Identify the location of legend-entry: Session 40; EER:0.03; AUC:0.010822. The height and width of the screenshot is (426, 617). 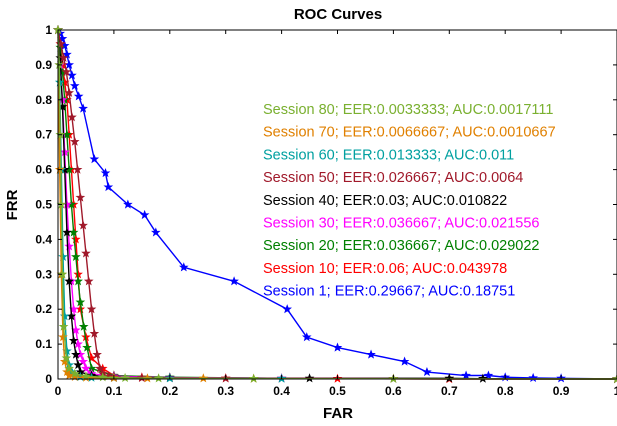
(385, 201).